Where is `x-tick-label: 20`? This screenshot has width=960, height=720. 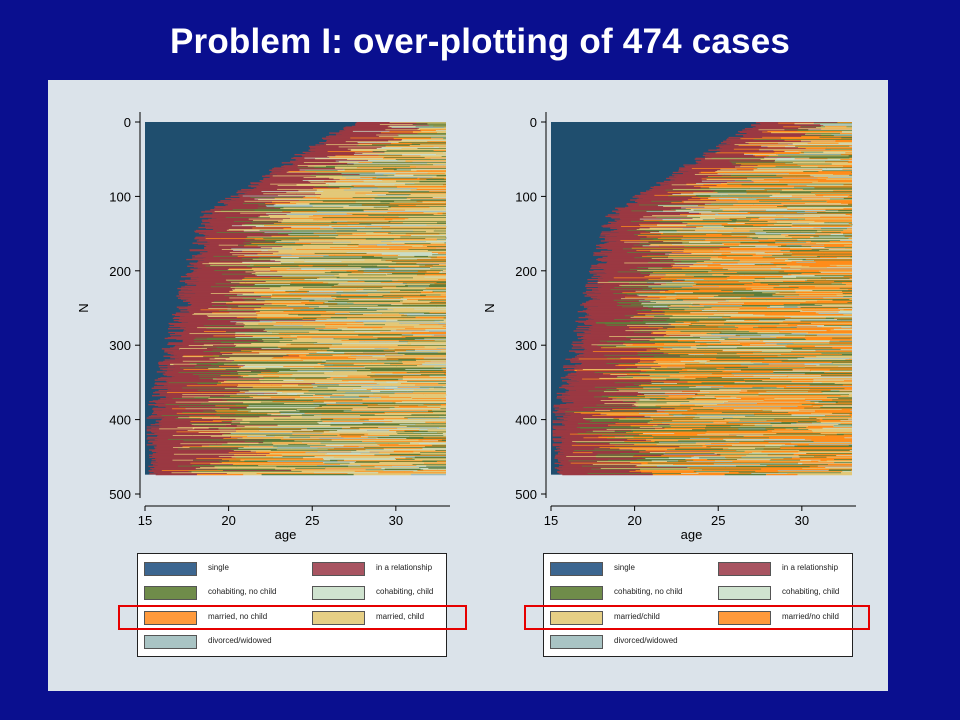
x-tick-label: 20 is located at coordinates (228, 520).